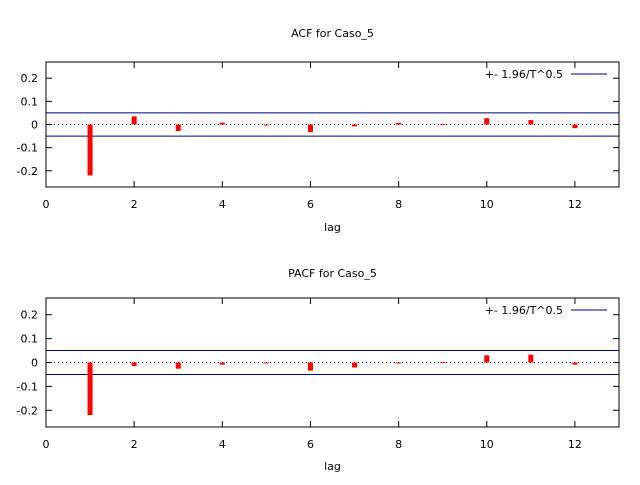 This screenshot has width=640, height=485. I want to click on pacf-legend-label: +- 1.96/T^0.5, so click(524, 310).